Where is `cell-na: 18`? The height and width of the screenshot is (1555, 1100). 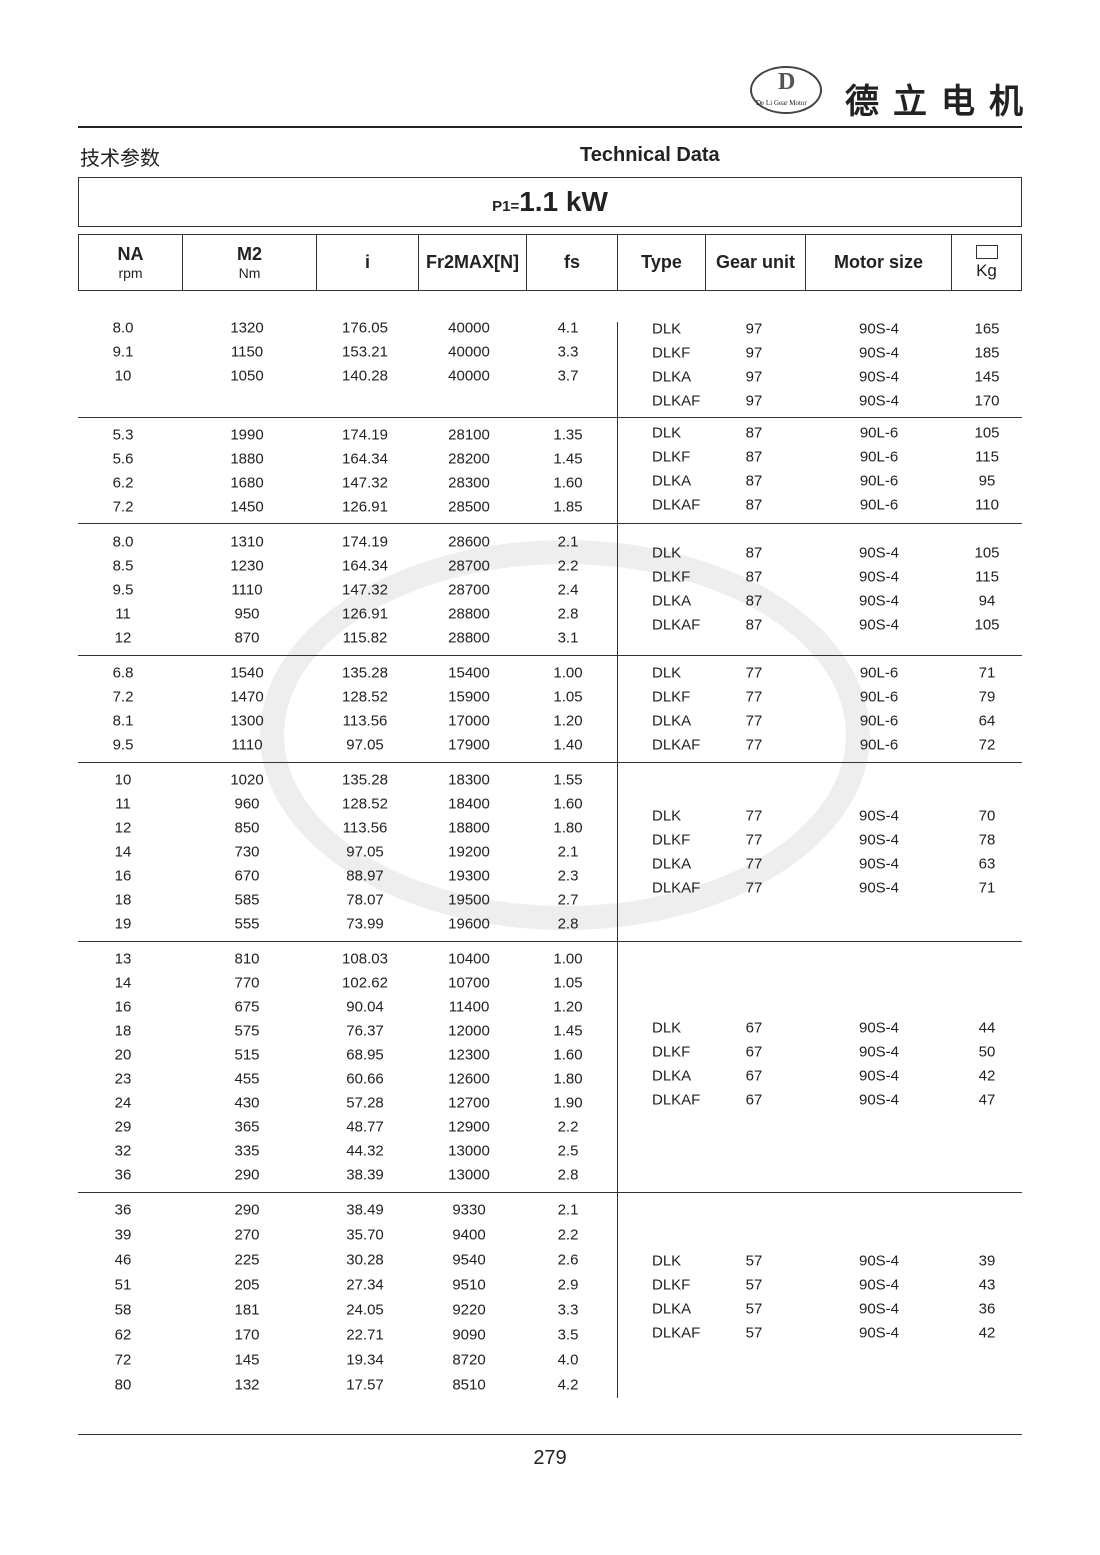 cell-na: 18 is located at coordinates (123, 900).